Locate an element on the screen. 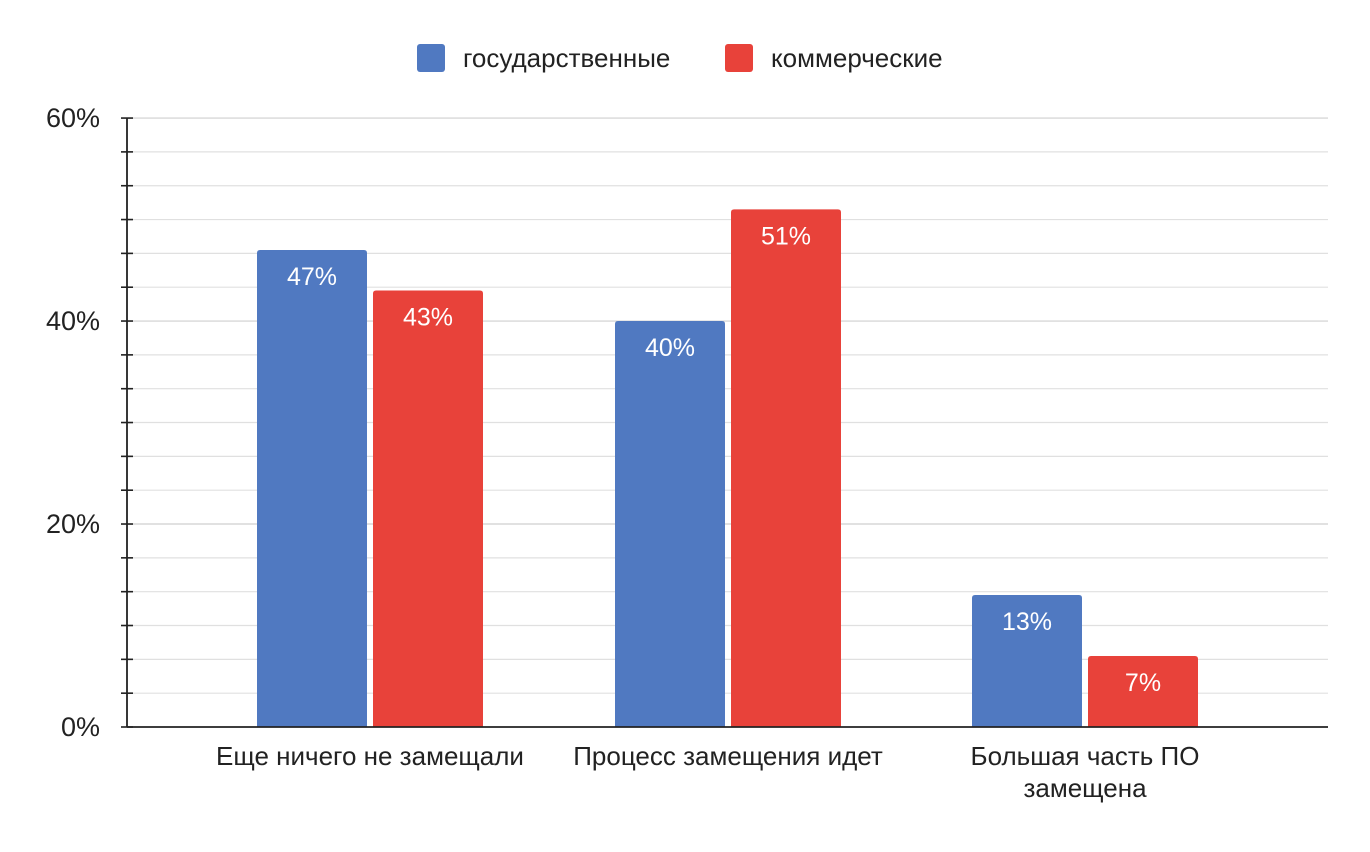 The width and height of the screenshot is (1370, 852). legend-swatch-com is located at coordinates (739, 58).